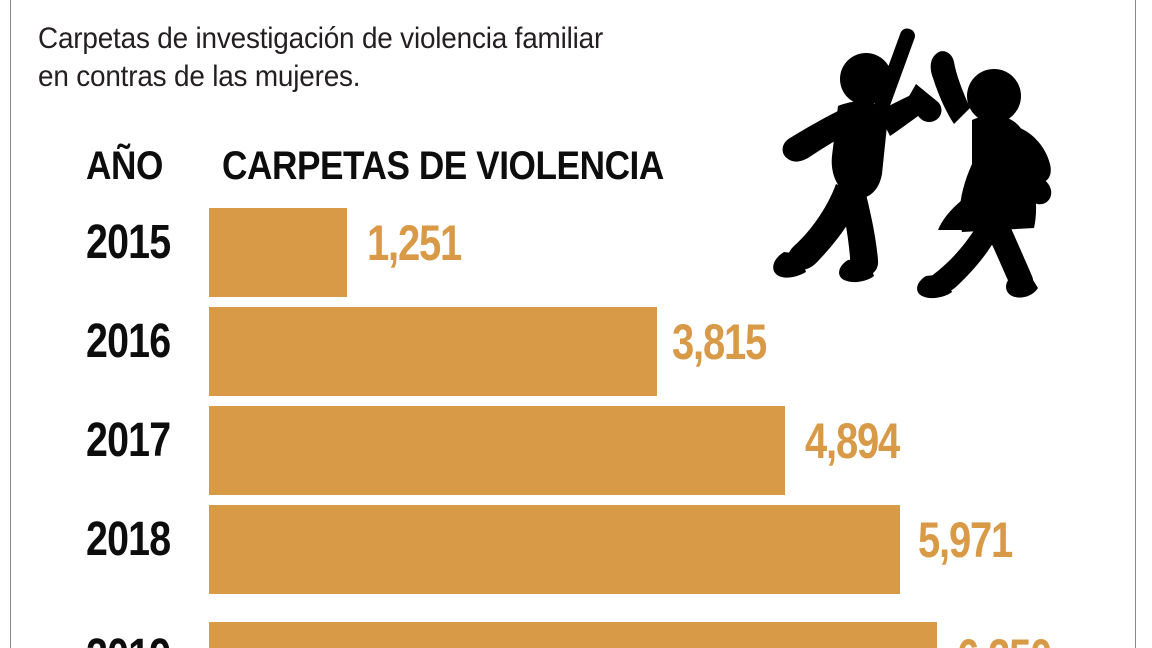  Describe the element at coordinates (852, 441) in the screenshot. I see `bar-value-label: 4,894` at that location.